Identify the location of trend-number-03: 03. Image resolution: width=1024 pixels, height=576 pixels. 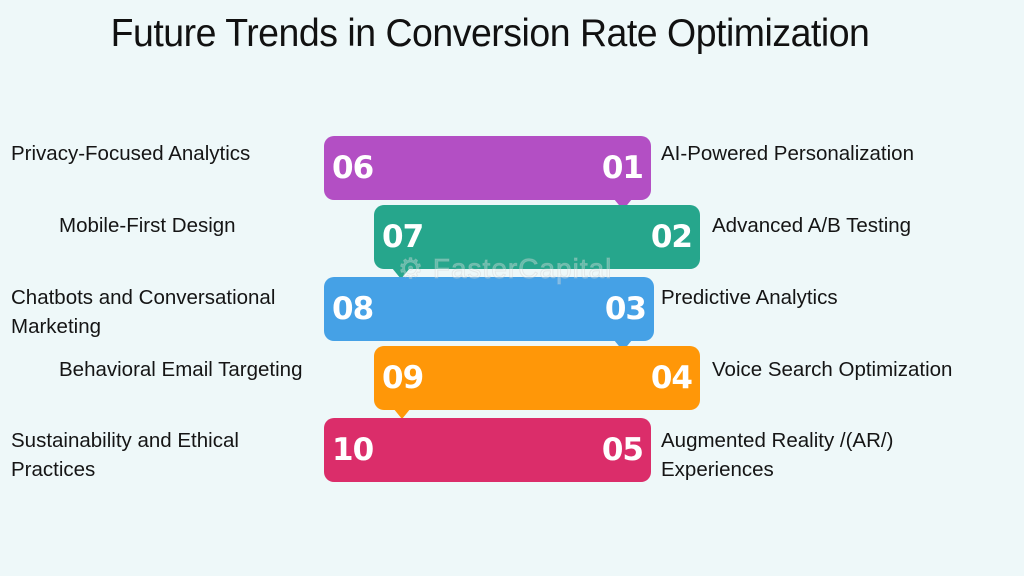
(625, 309).